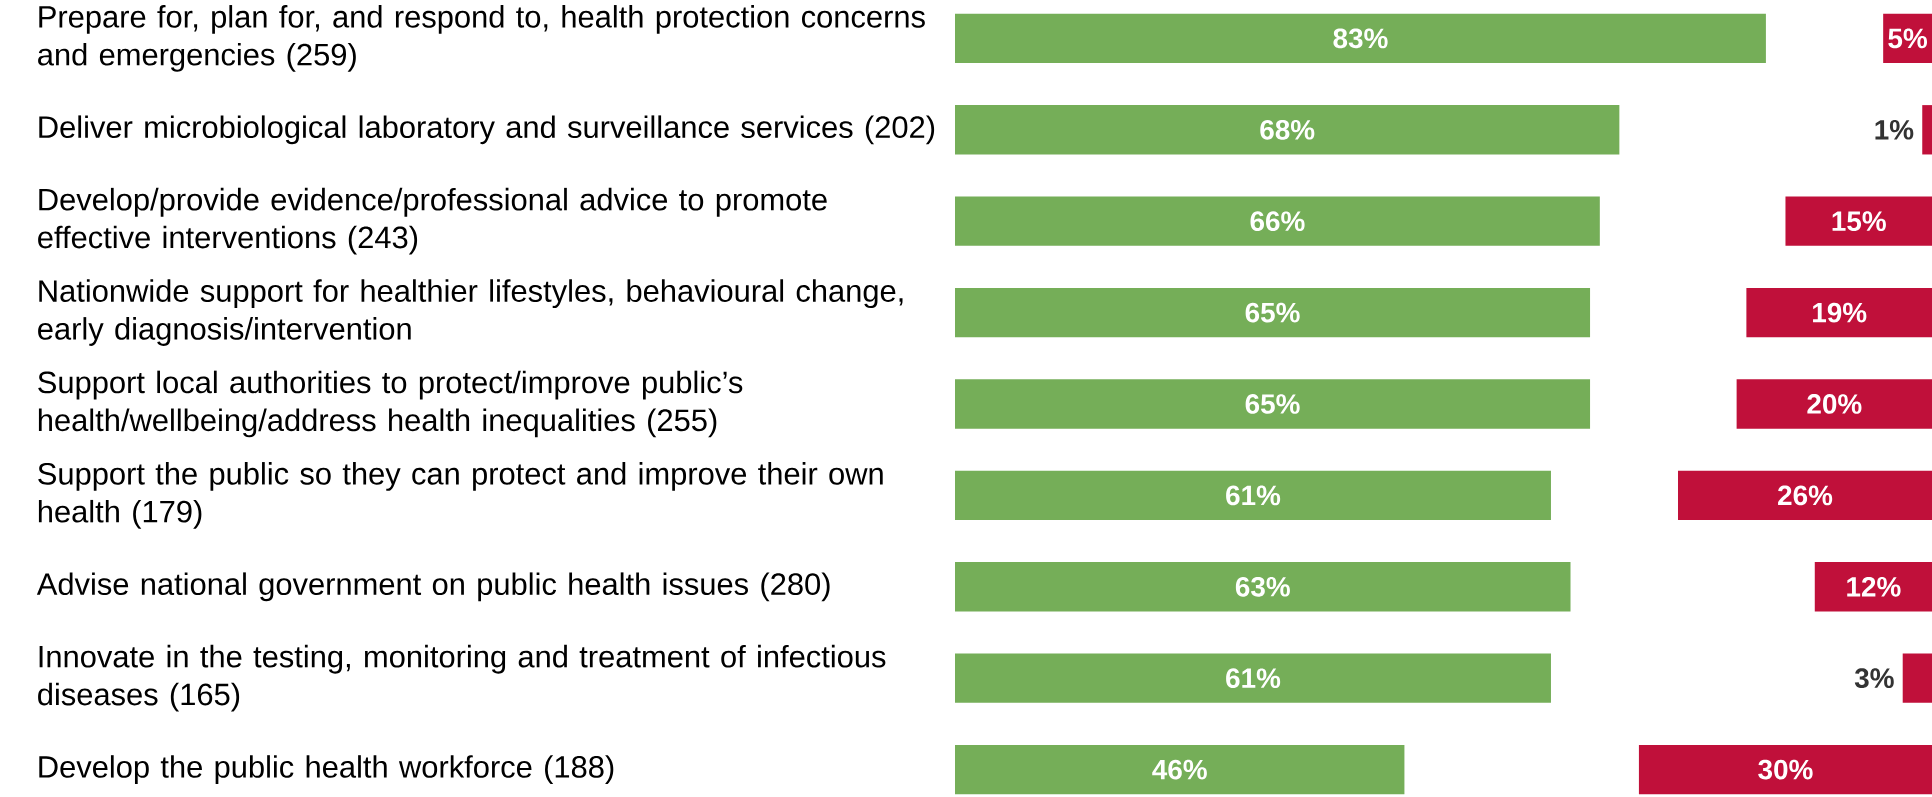  I want to click on data-label: 68%, so click(1287, 129).